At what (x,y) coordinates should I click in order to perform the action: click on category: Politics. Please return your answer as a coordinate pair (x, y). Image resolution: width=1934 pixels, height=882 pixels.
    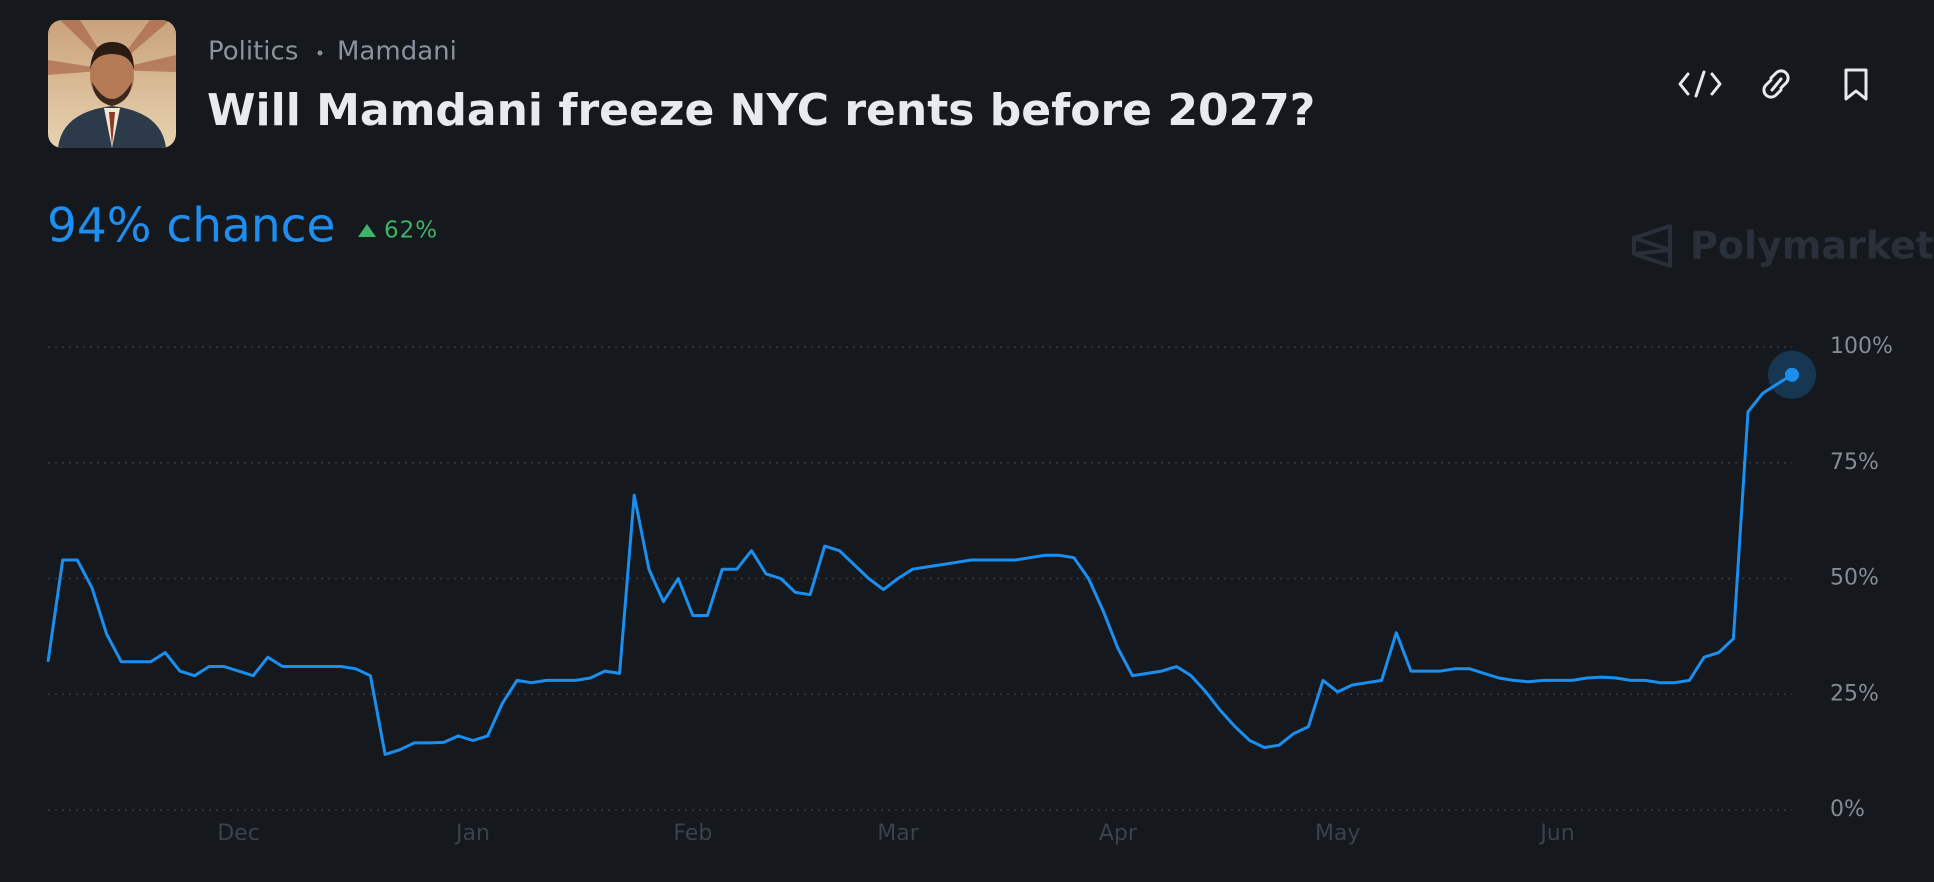
    Looking at the image, I should click on (253, 52).